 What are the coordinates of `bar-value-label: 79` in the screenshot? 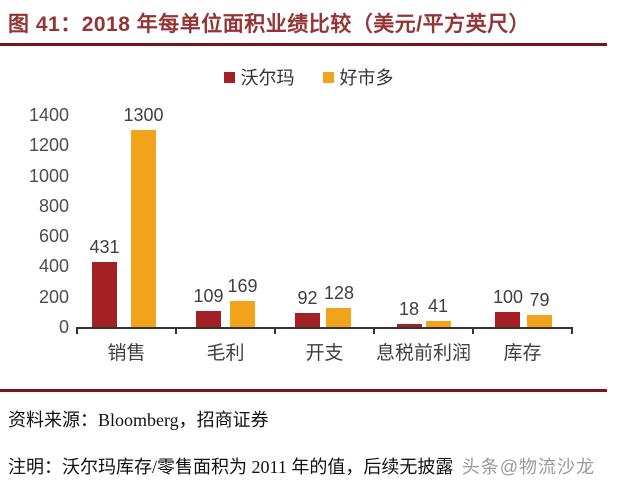 It's located at (539, 300).